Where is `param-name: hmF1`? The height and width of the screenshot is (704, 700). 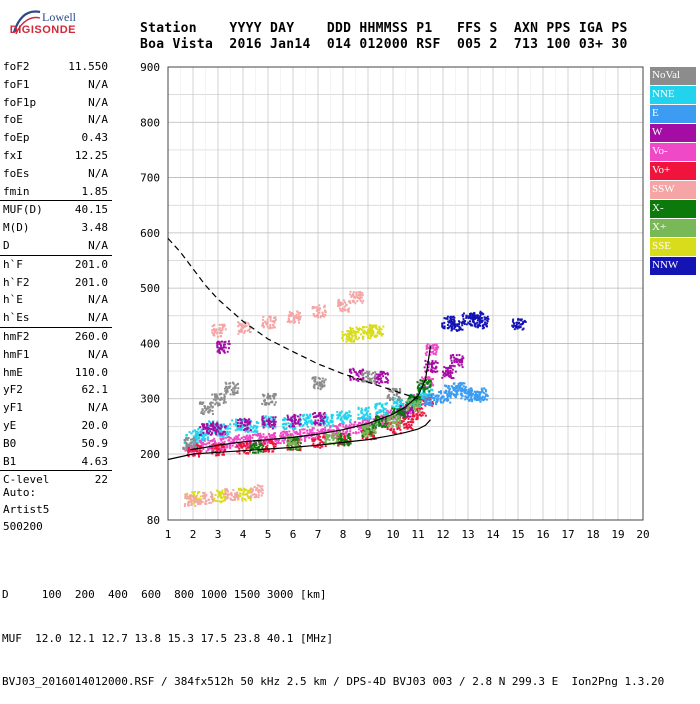
param-name: hmF1 is located at coordinates (16, 354).